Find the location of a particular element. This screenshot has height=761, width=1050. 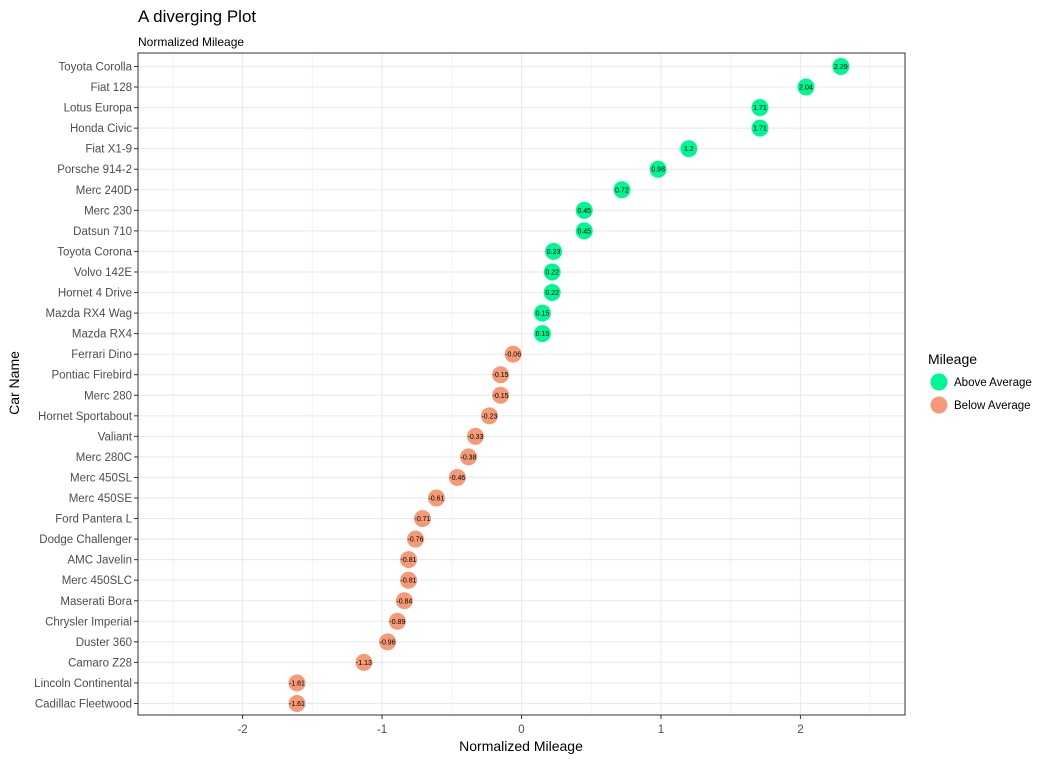

y-tick-label: Merc 450SE is located at coordinates (101, 499).